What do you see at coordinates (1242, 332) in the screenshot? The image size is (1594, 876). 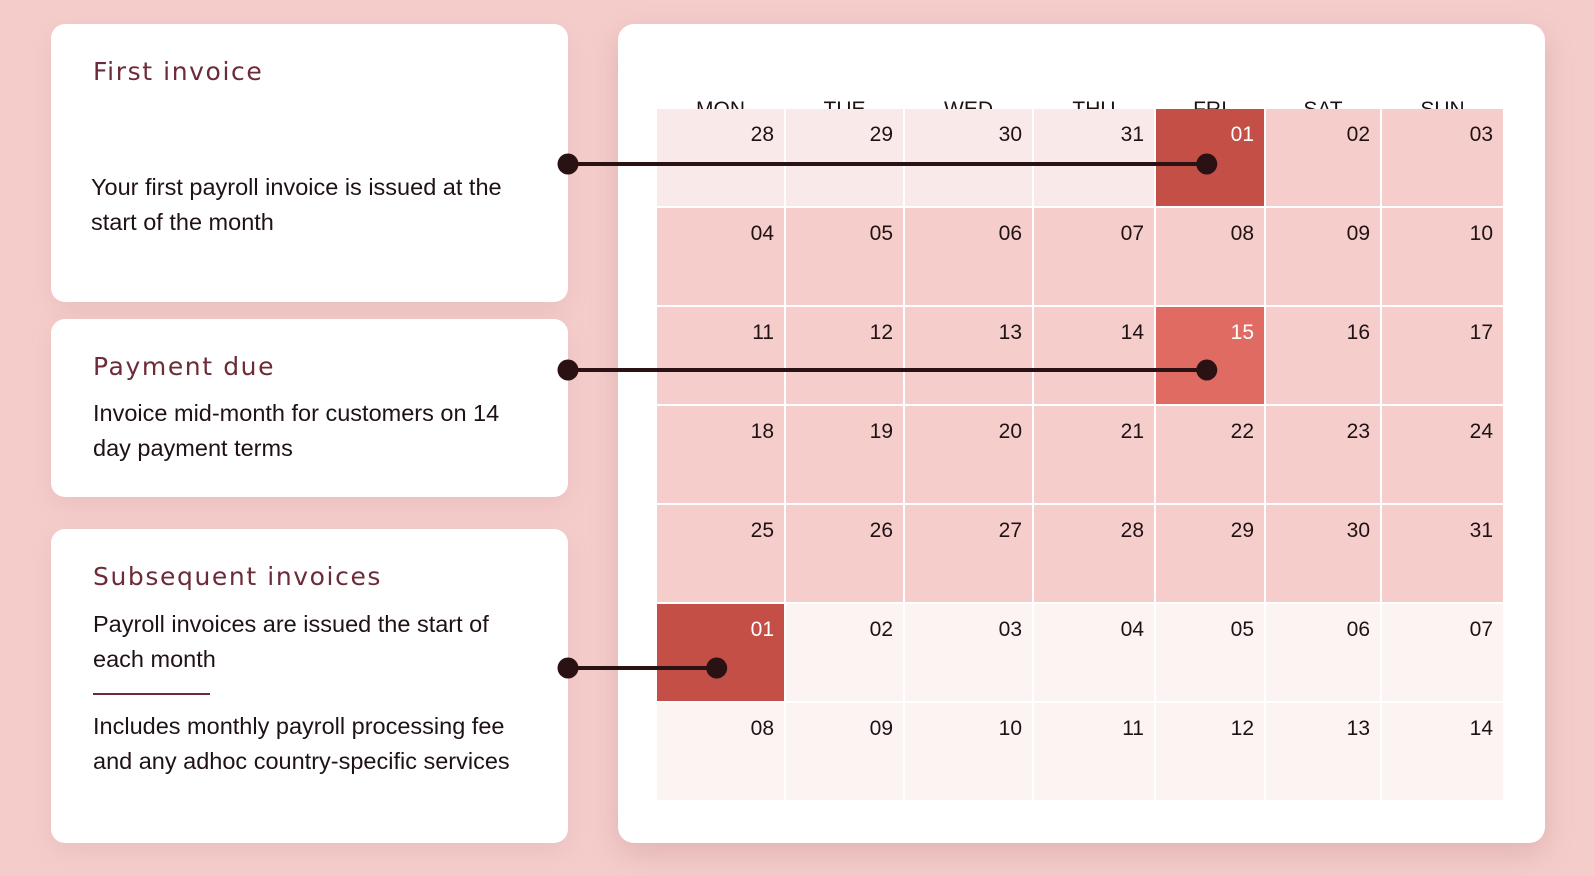 I see `day-number: 15` at bounding box center [1242, 332].